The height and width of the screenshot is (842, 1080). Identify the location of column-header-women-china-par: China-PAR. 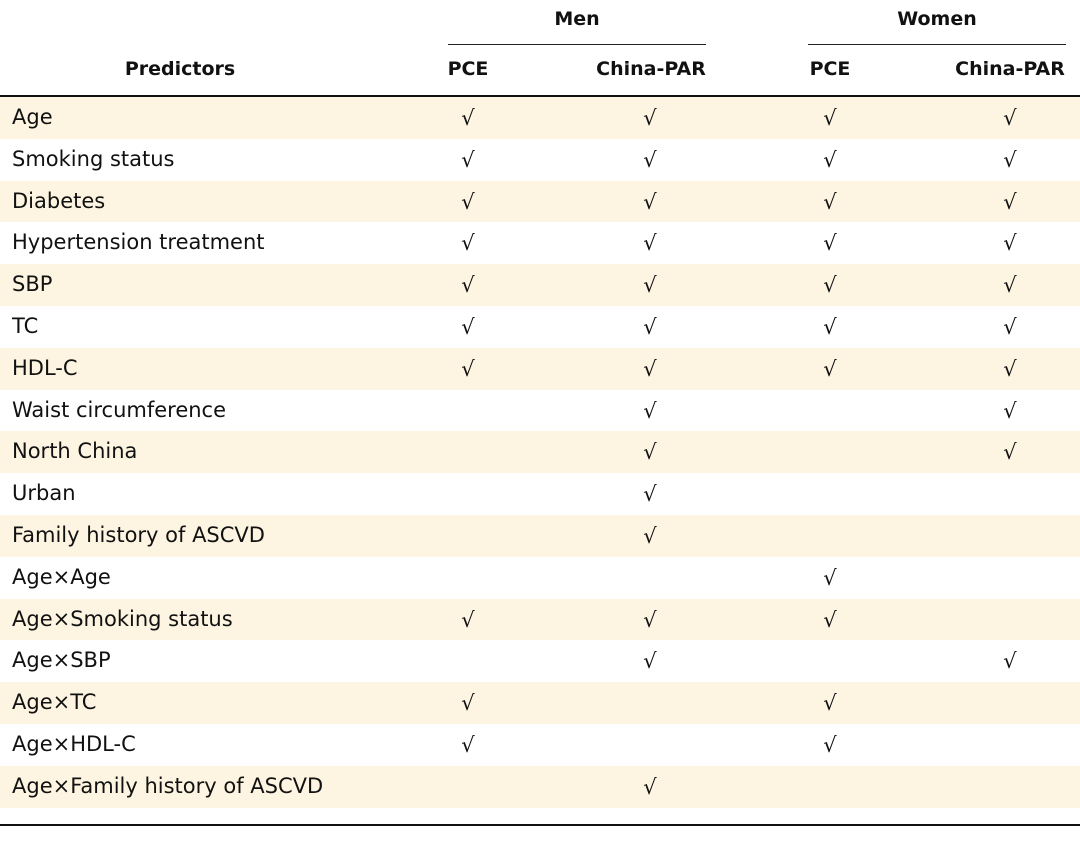
(1010, 69).